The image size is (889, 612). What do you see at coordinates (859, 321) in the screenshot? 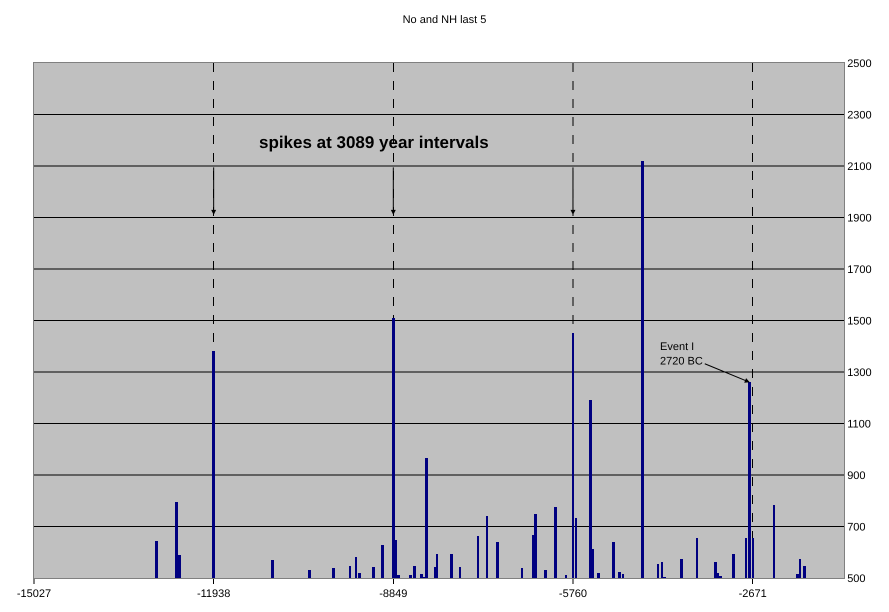
I see `y-tick-label: 1500` at bounding box center [859, 321].